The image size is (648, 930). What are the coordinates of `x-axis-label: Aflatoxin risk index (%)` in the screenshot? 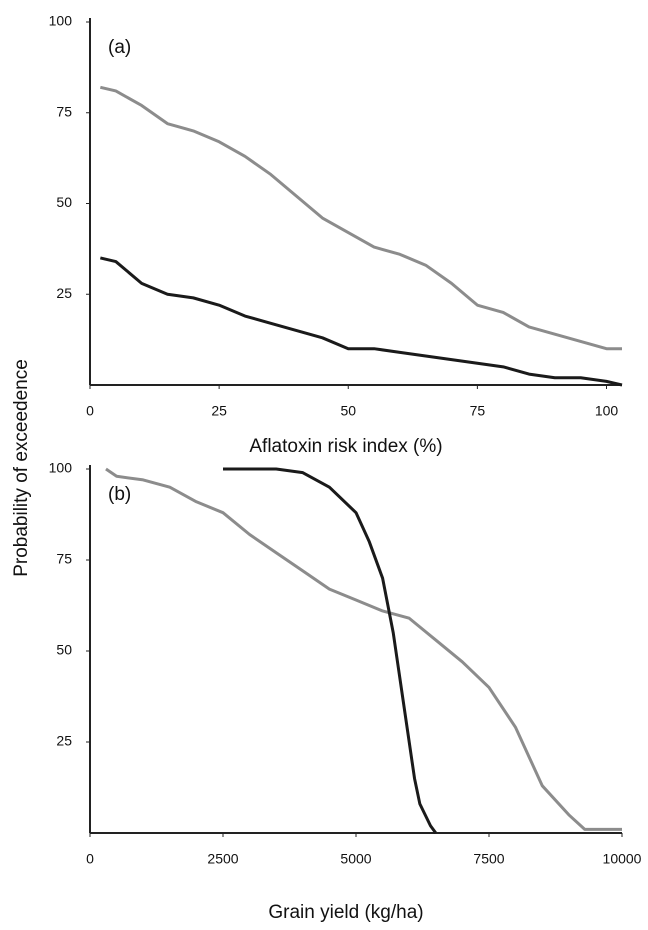 It's located at (345, 446).